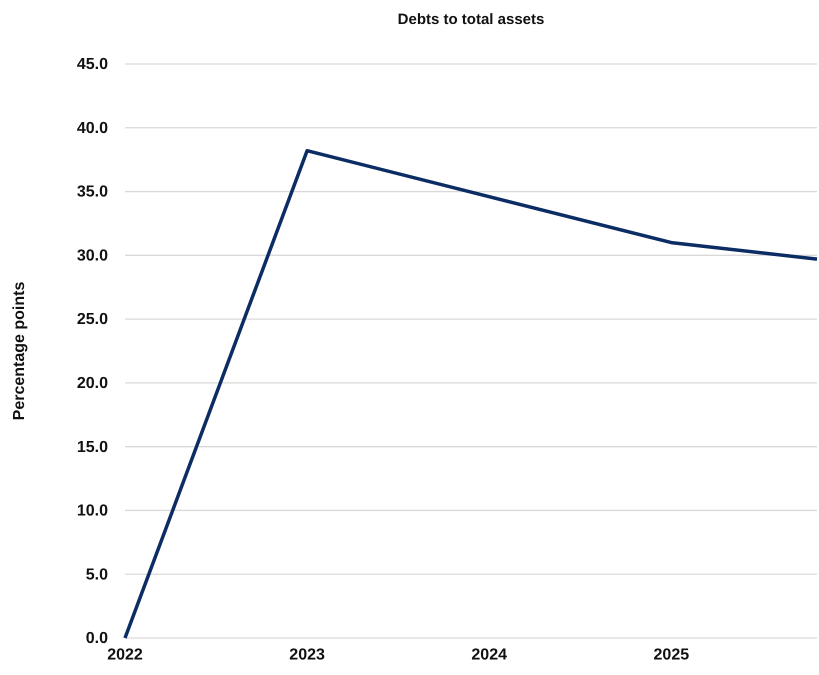 This screenshot has width=819, height=675. Describe the element at coordinates (92, 255) in the screenshot. I see `y-tick-label: 30.0` at that location.